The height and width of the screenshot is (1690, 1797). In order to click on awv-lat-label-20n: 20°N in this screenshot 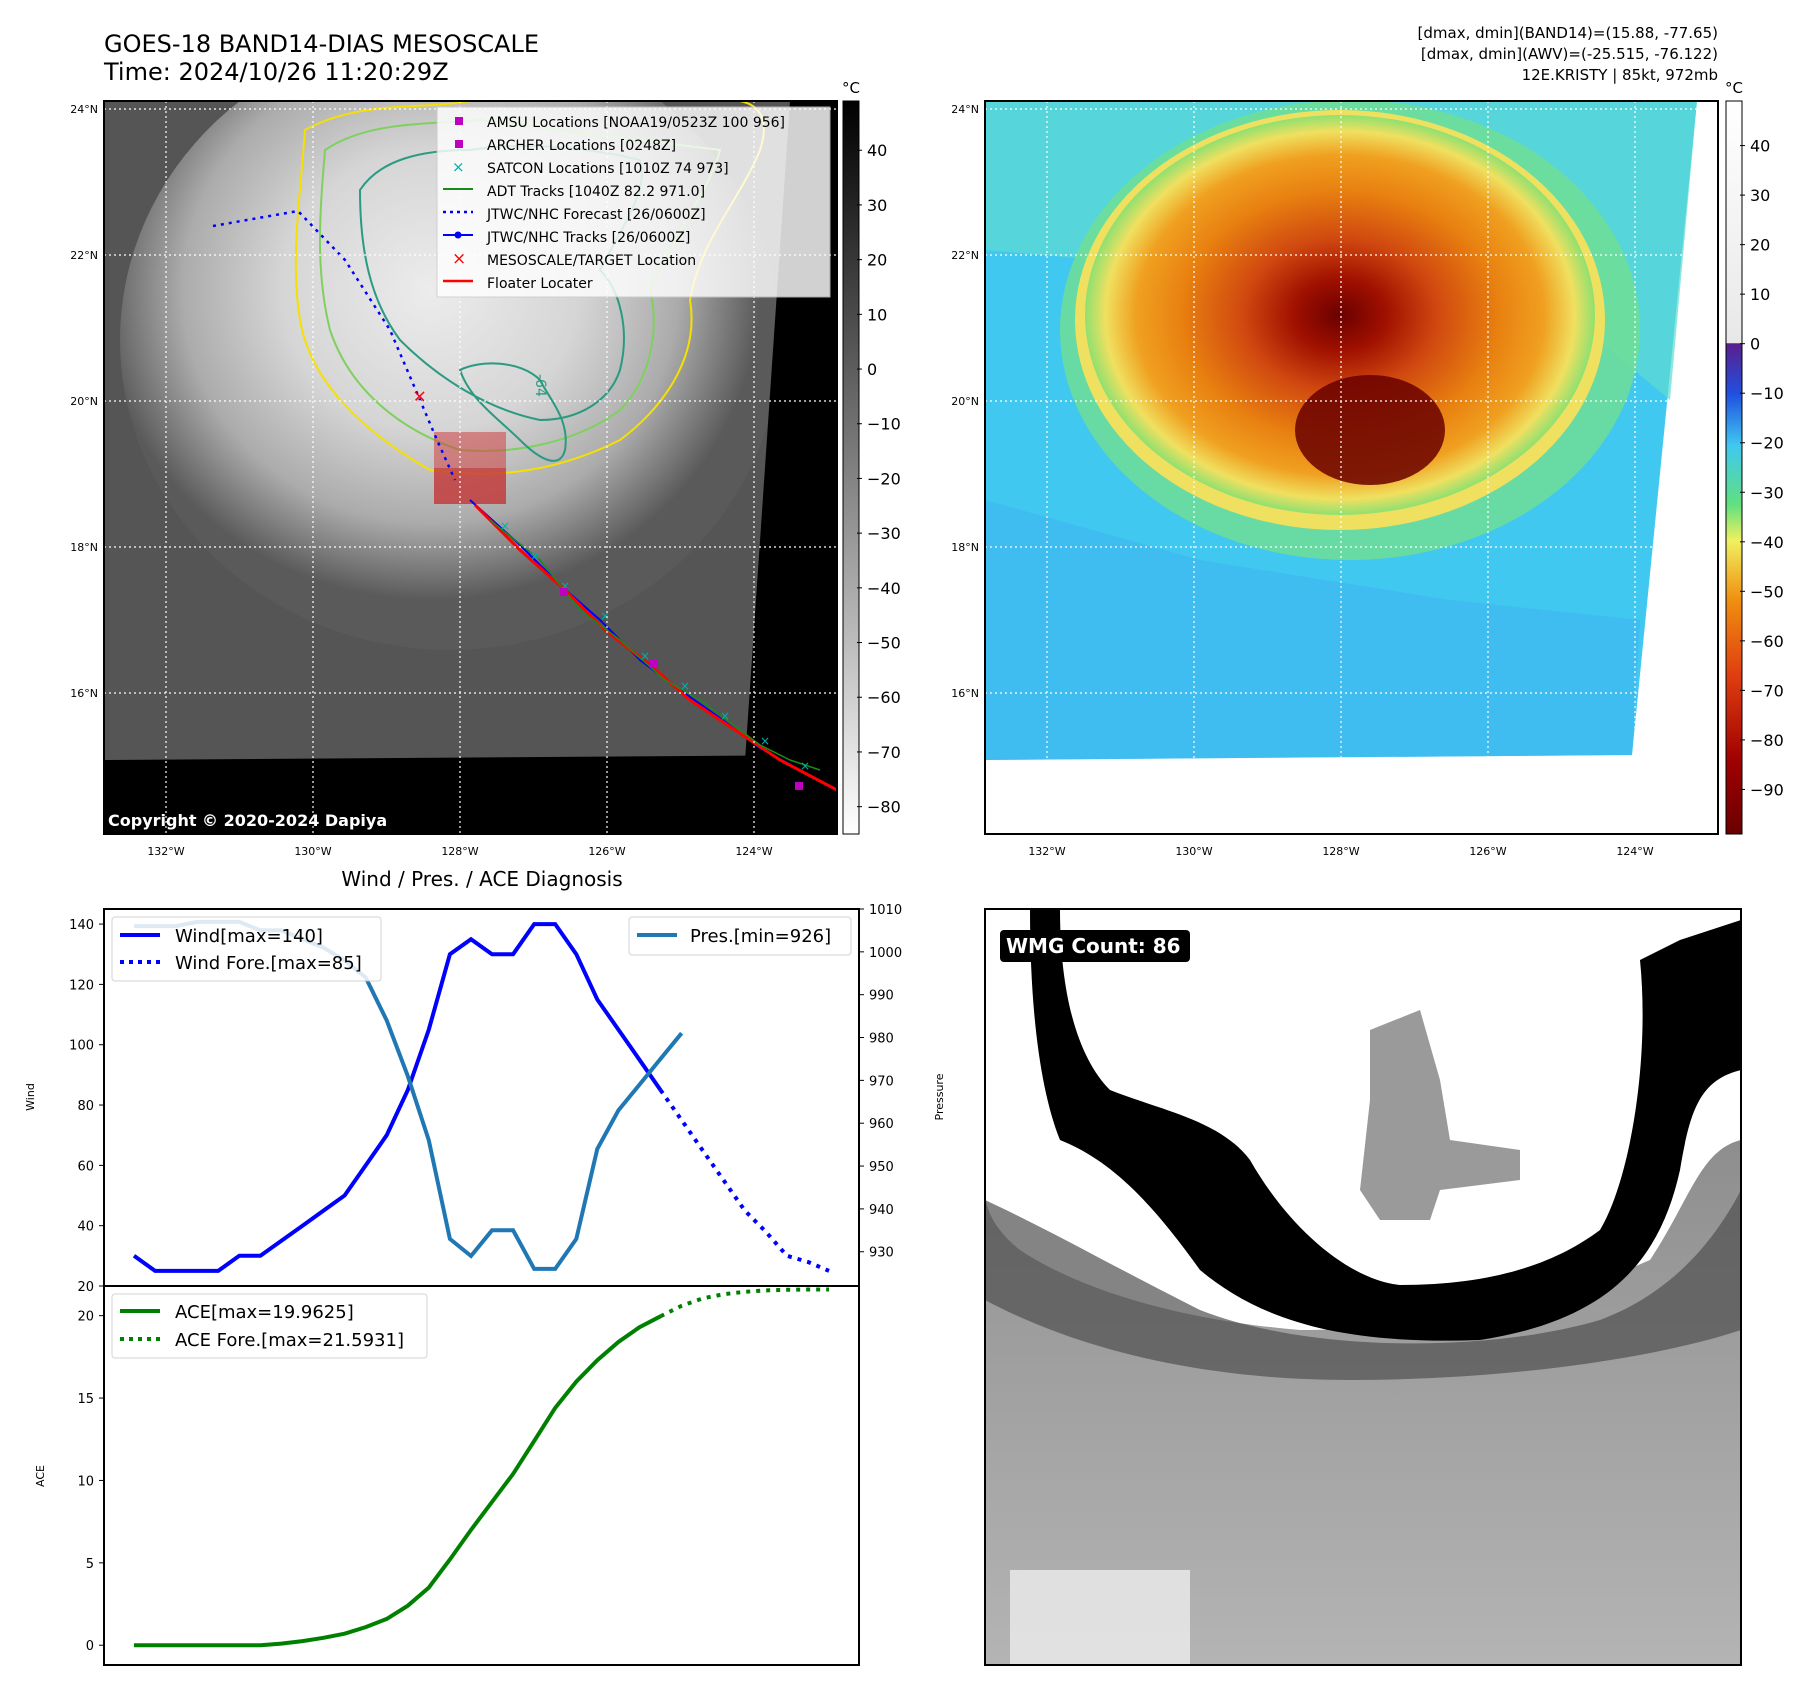, I will do `click(965, 401)`.